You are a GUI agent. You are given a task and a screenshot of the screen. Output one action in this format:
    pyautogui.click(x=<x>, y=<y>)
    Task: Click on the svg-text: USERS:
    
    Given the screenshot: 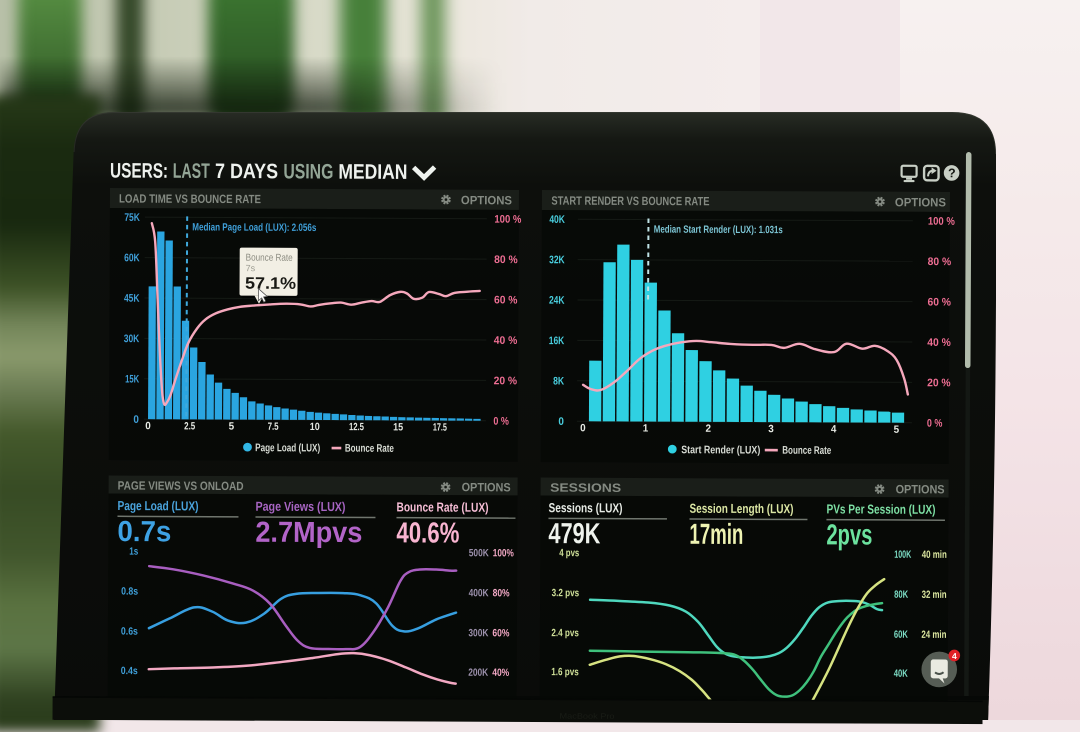 What is the action you would take?
    pyautogui.click(x=139, y=171)
    